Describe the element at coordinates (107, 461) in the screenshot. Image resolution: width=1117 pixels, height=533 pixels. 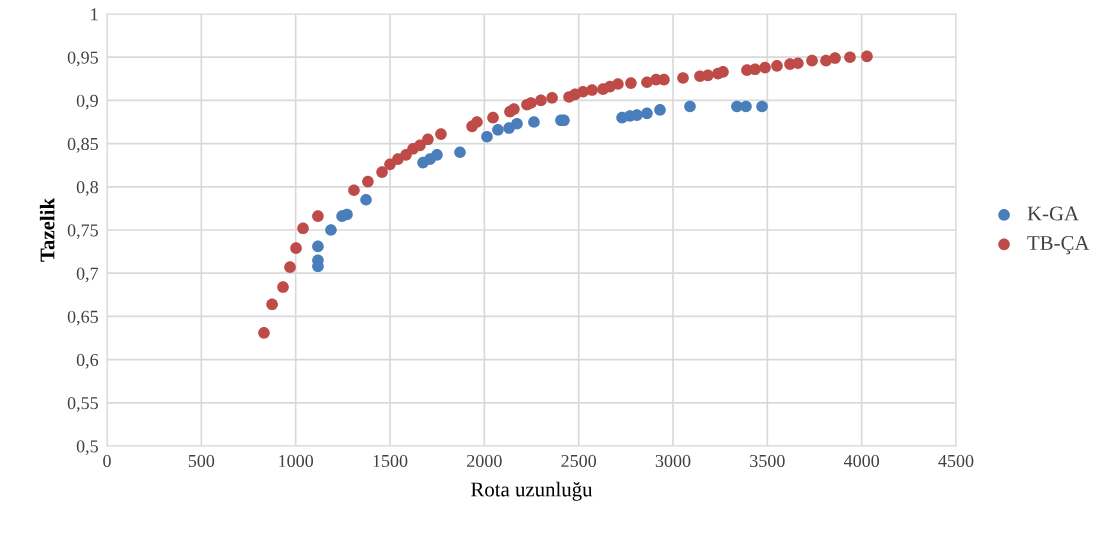
I see `x-tick-label: 0` at that location.